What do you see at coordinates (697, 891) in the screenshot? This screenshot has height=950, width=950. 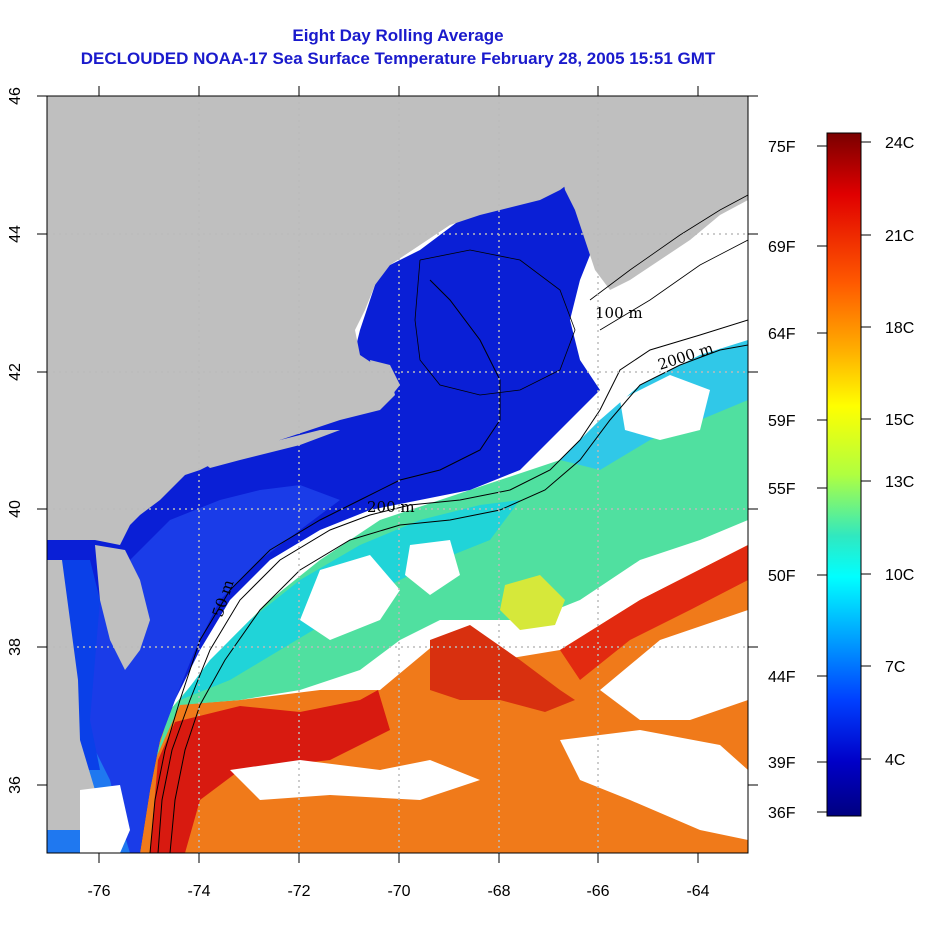 I see `x-tick-label: -64` at bounding box center [697, 891].